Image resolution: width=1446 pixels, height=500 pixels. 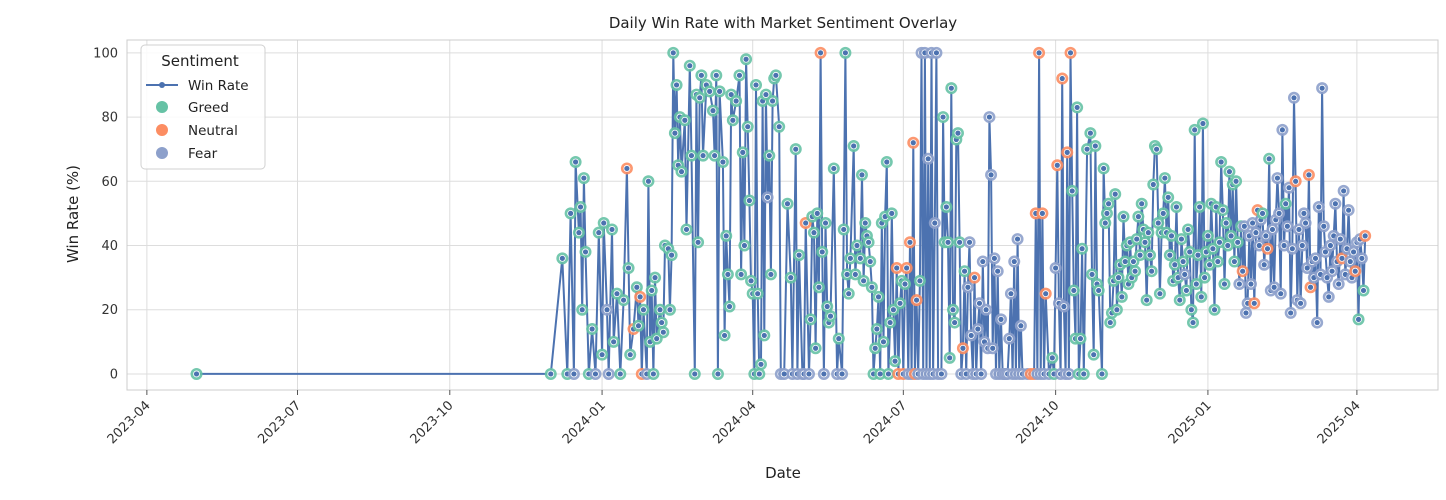 What do you see at coordinates (279, 422) in the screenshot?
I see `x-tick-label: 2023-07` at bounding box center [279, 422].